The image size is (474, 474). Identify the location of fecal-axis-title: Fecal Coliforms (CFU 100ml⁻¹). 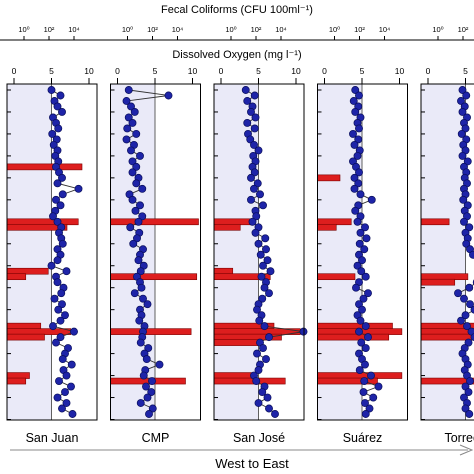
(237, 10).